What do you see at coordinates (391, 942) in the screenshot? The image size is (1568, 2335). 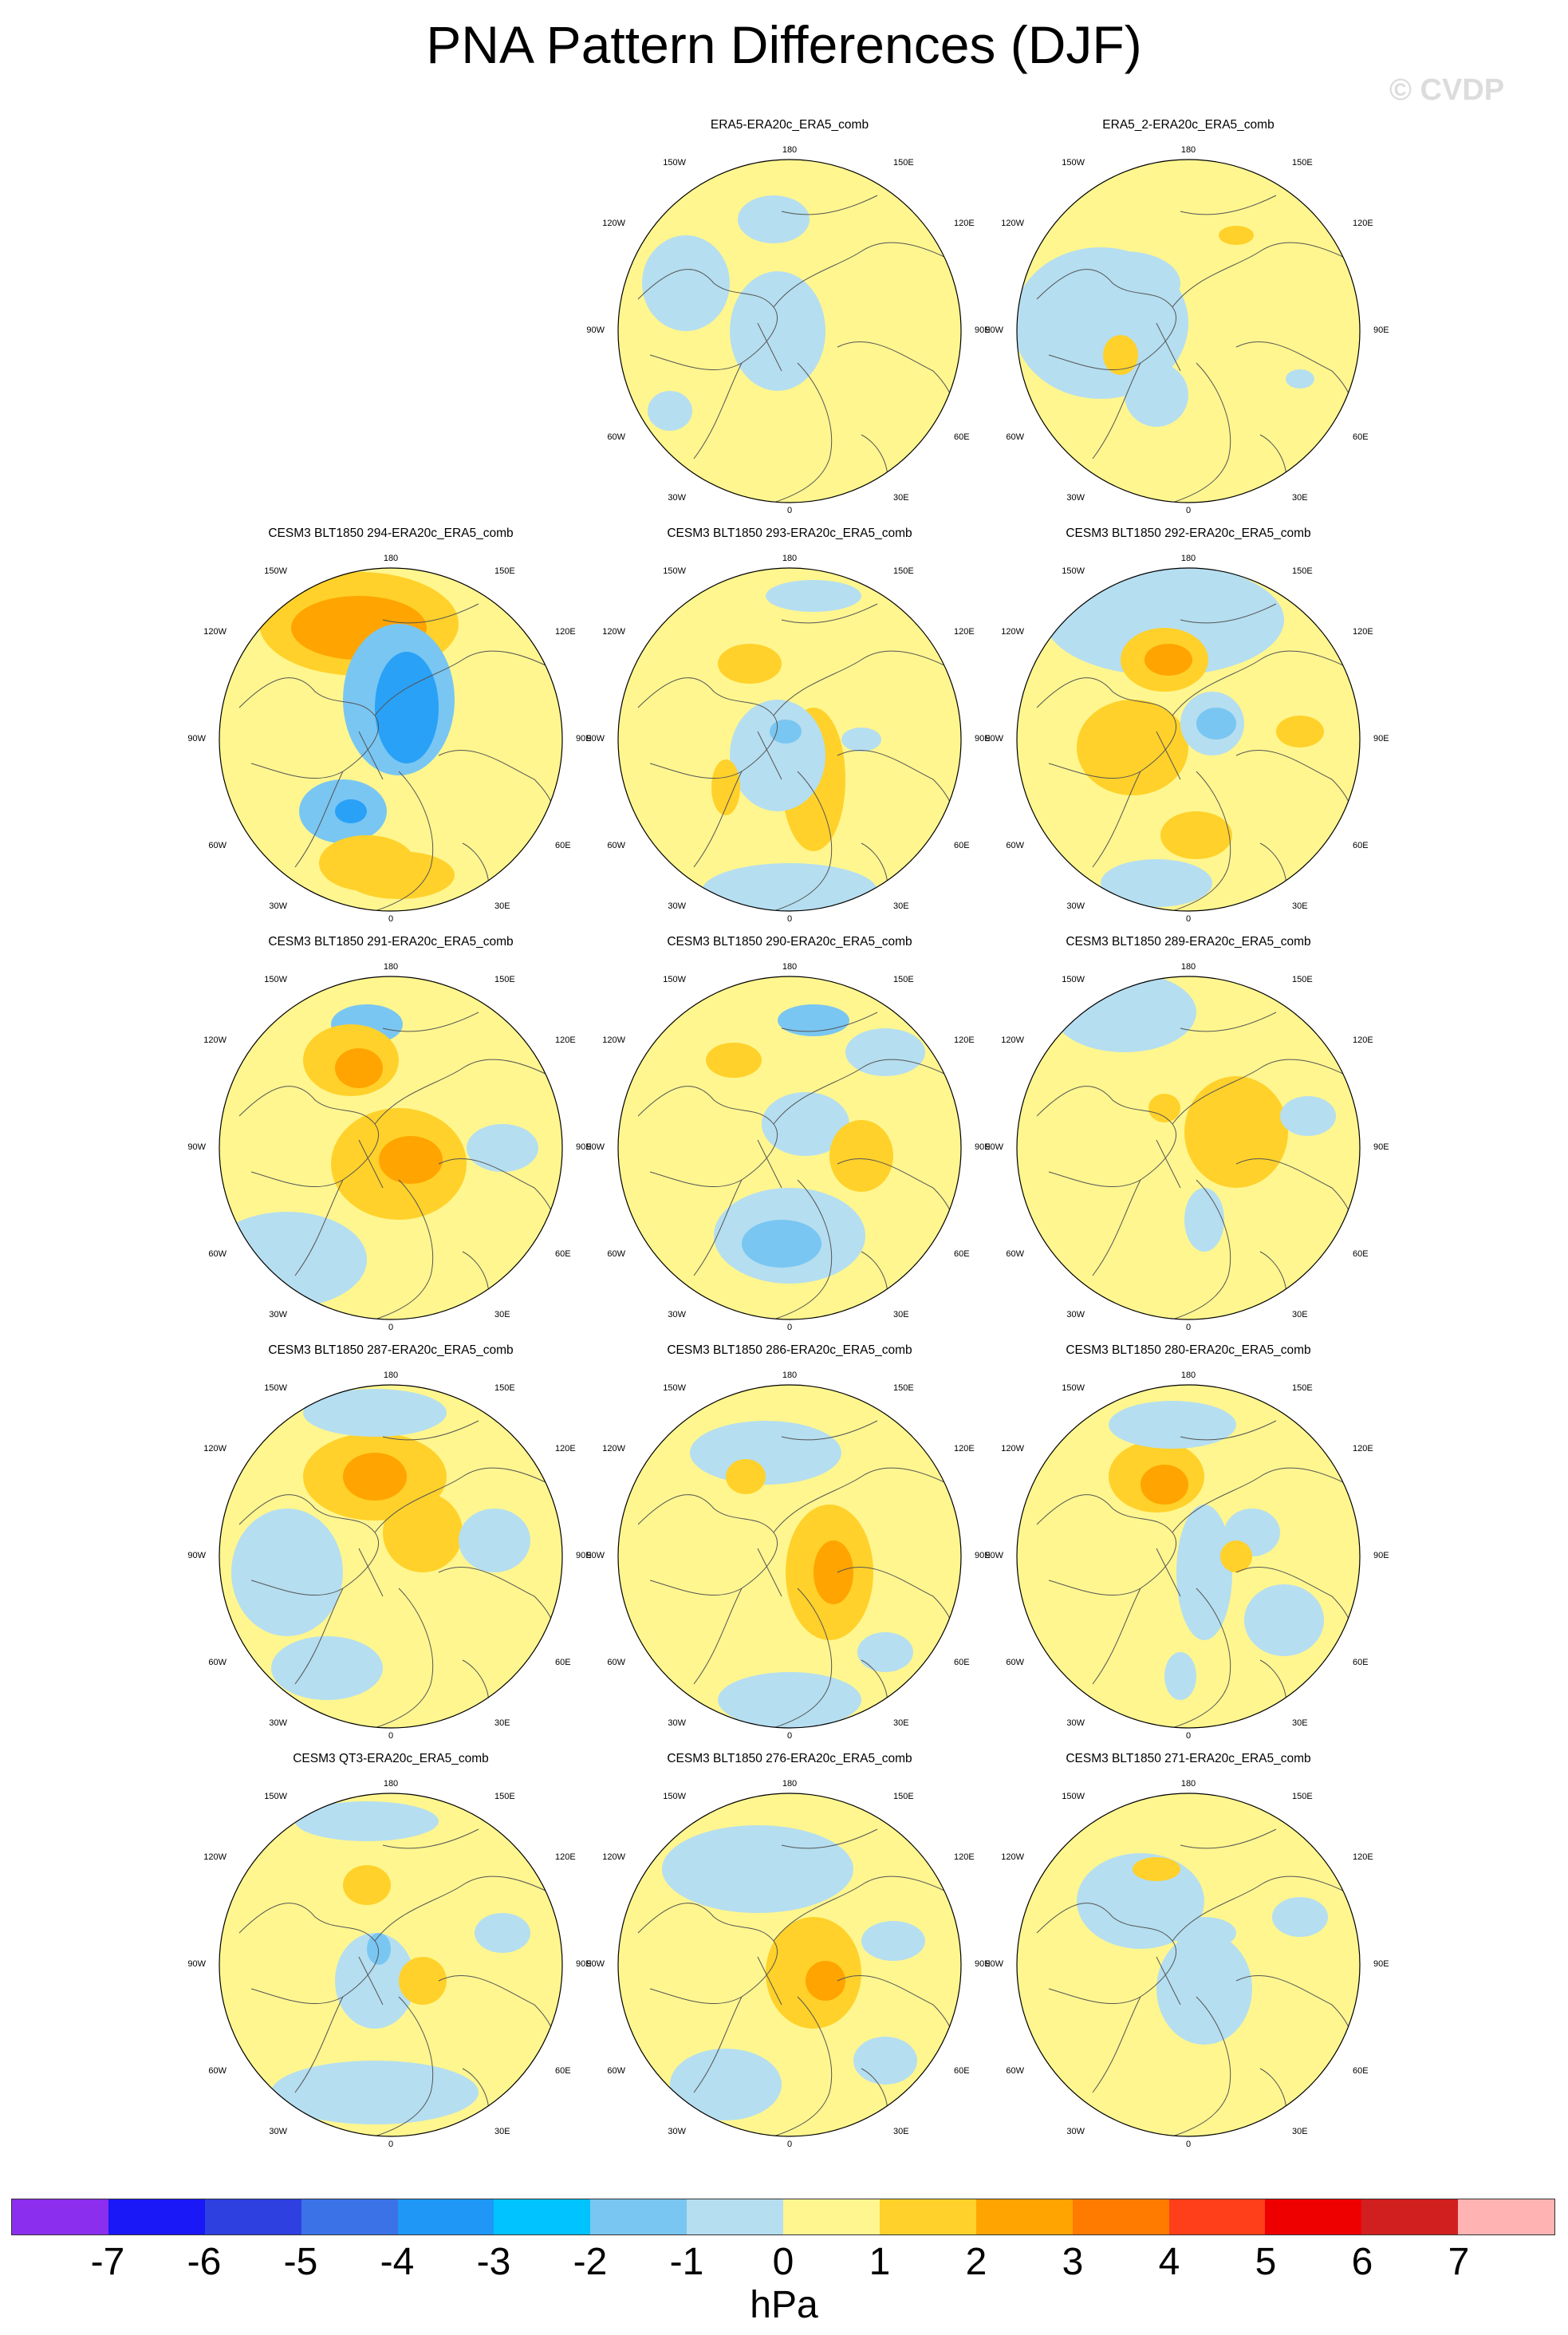 I see `panel-title: CESM3 BLT1850 291-ERA20c_ERA5_comb` at bounding box center [391, 942].